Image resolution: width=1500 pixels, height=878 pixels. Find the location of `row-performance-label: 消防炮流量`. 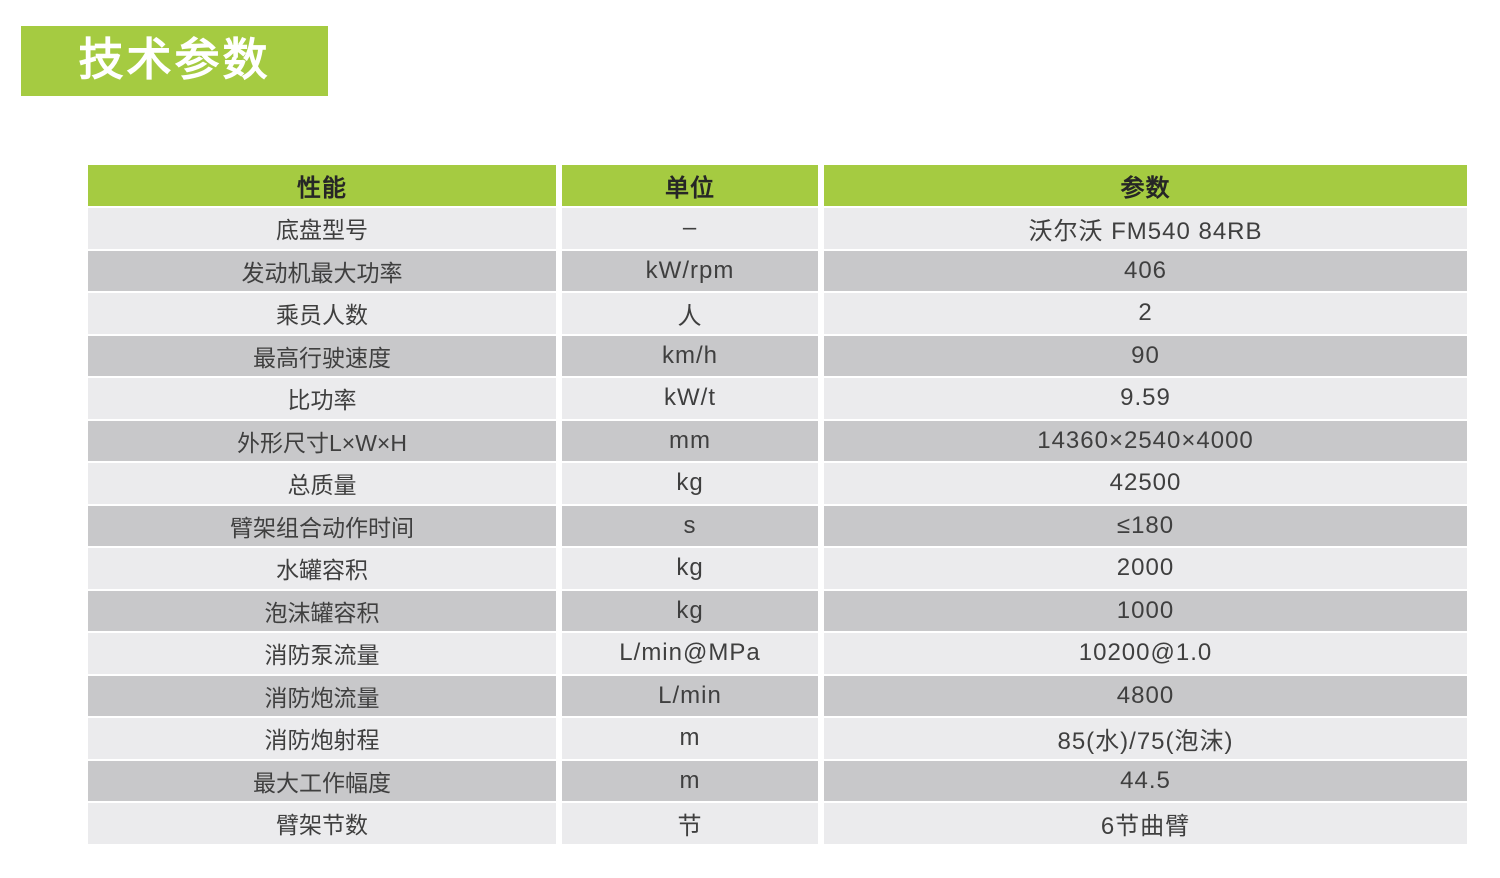

row-performance-label: 消防炮流量 is located at coordinates (322, 695).